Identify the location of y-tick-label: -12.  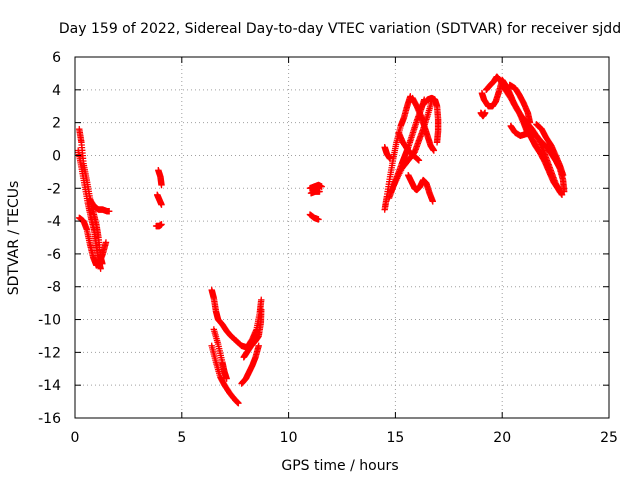
(49, 353).